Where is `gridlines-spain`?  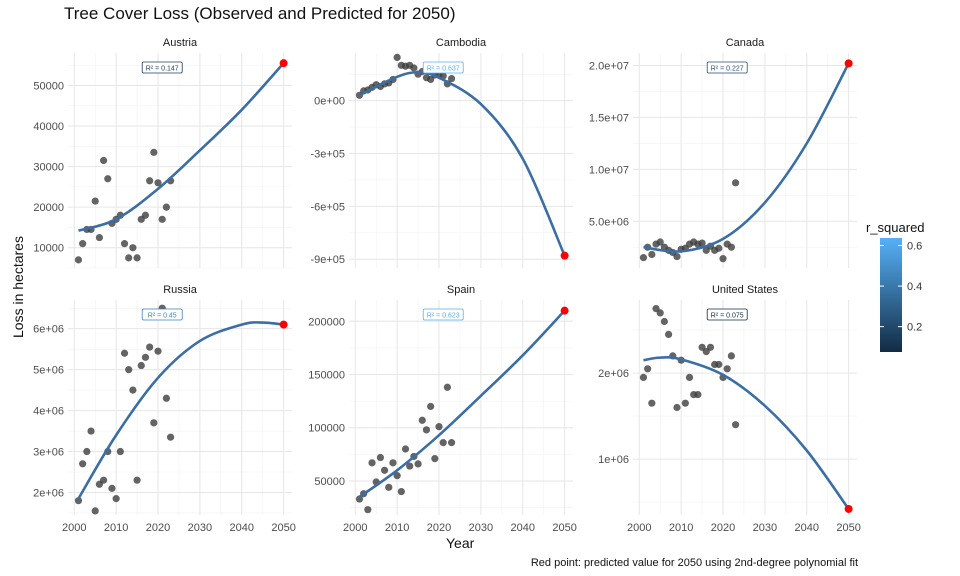 gridlines-spain is located at coordinates (461, 407).